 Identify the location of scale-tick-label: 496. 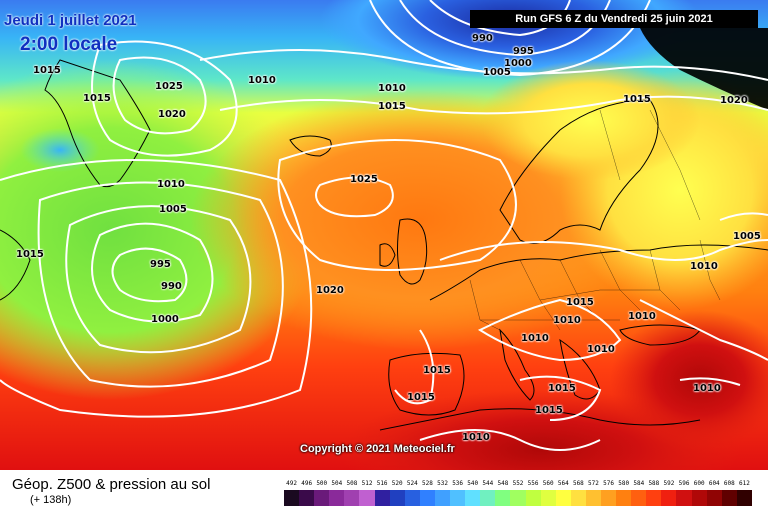
(307, 483).